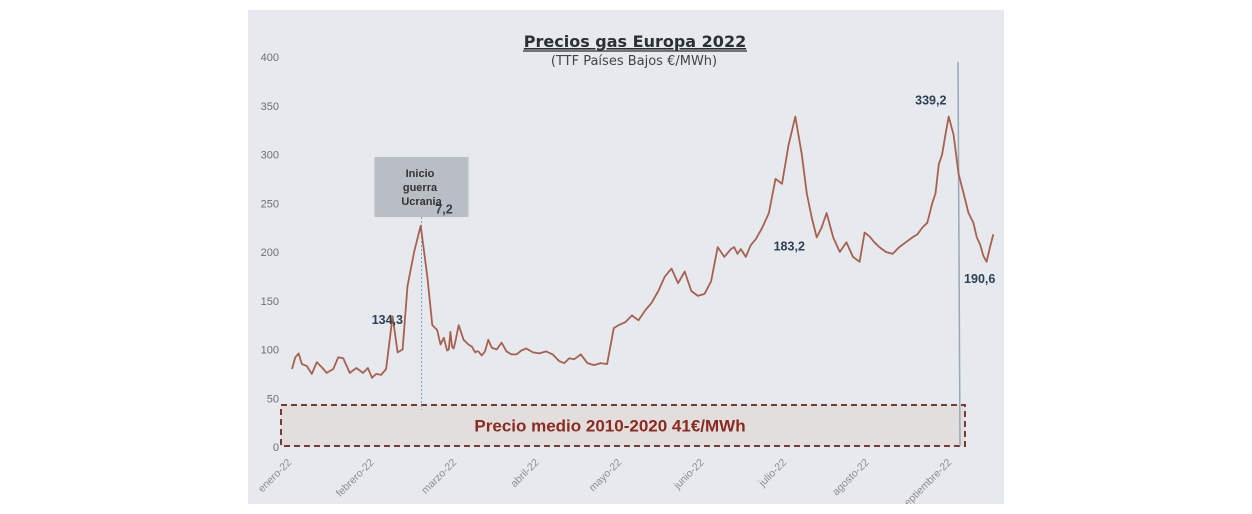 The height and width of the screenshot is (514, 1252). I want to click on x-tick-label: julio-22, so click(772, 473).